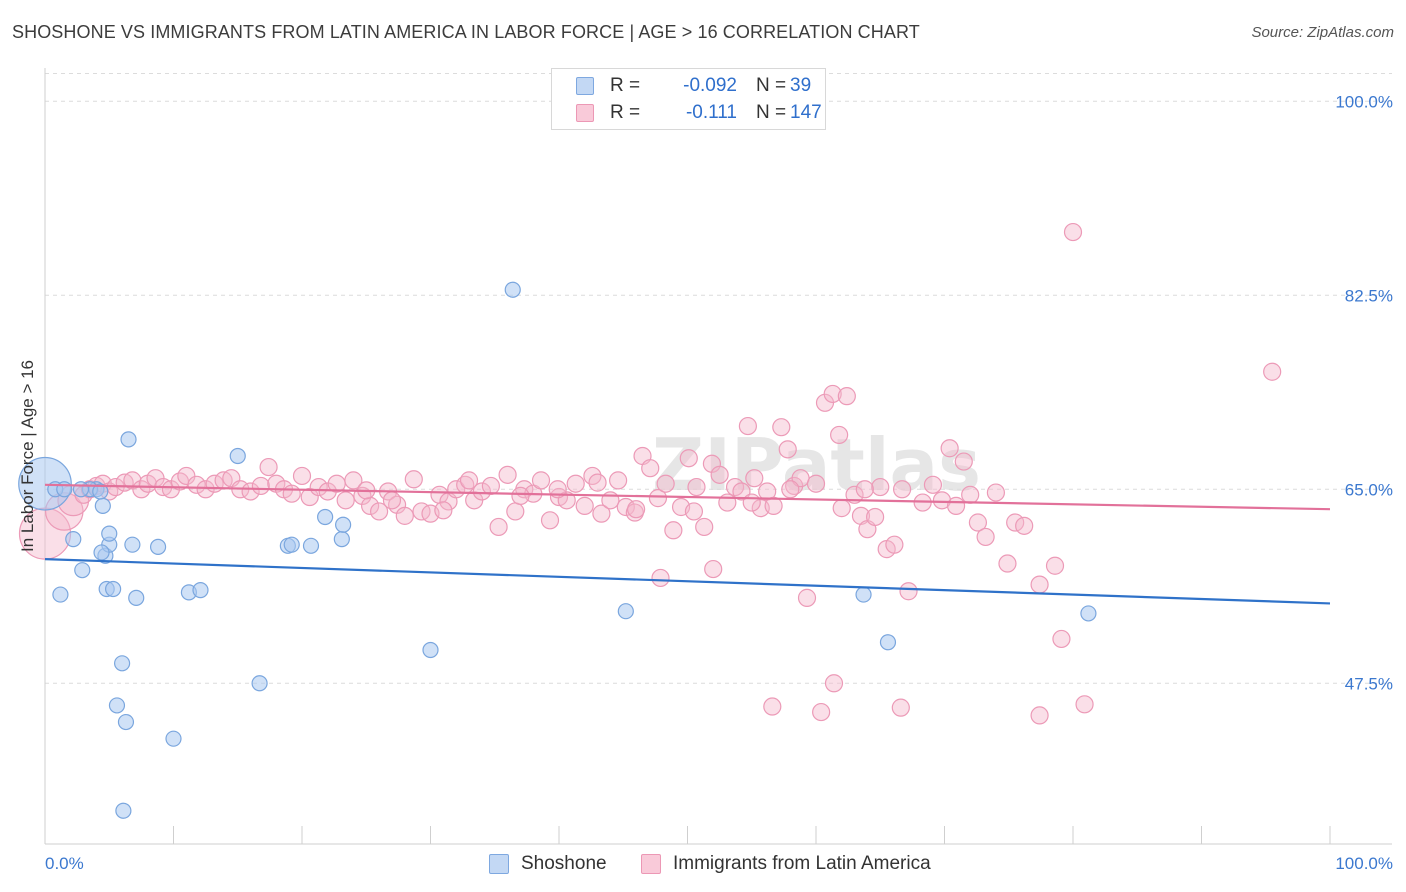 The width and height of the screenshot is (1406, 892). Describe the element at coordinates (1369, 295) in the screenshot. I see `y-tick-label: 82.5%` at that location.